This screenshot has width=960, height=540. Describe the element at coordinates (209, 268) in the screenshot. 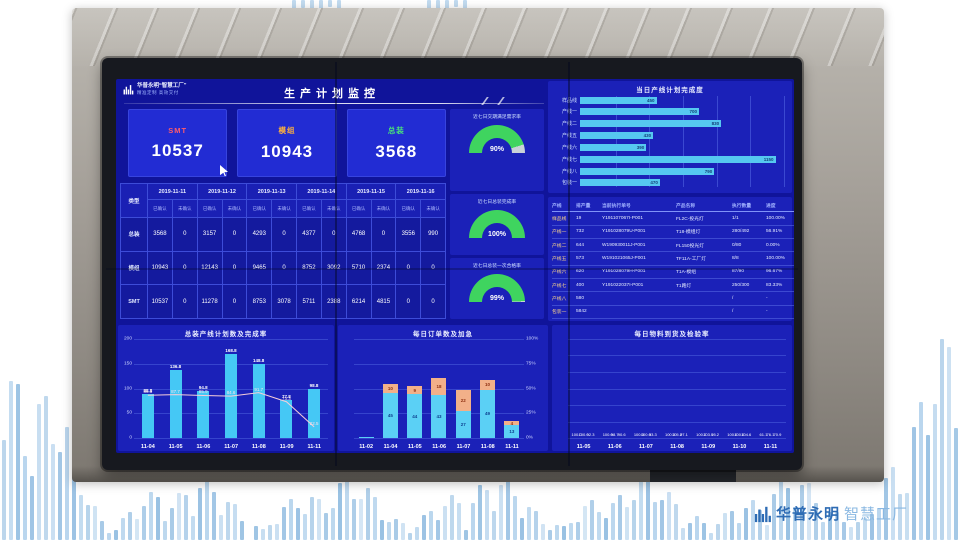

I see `plan-table-value-cell: 12143` at that location.